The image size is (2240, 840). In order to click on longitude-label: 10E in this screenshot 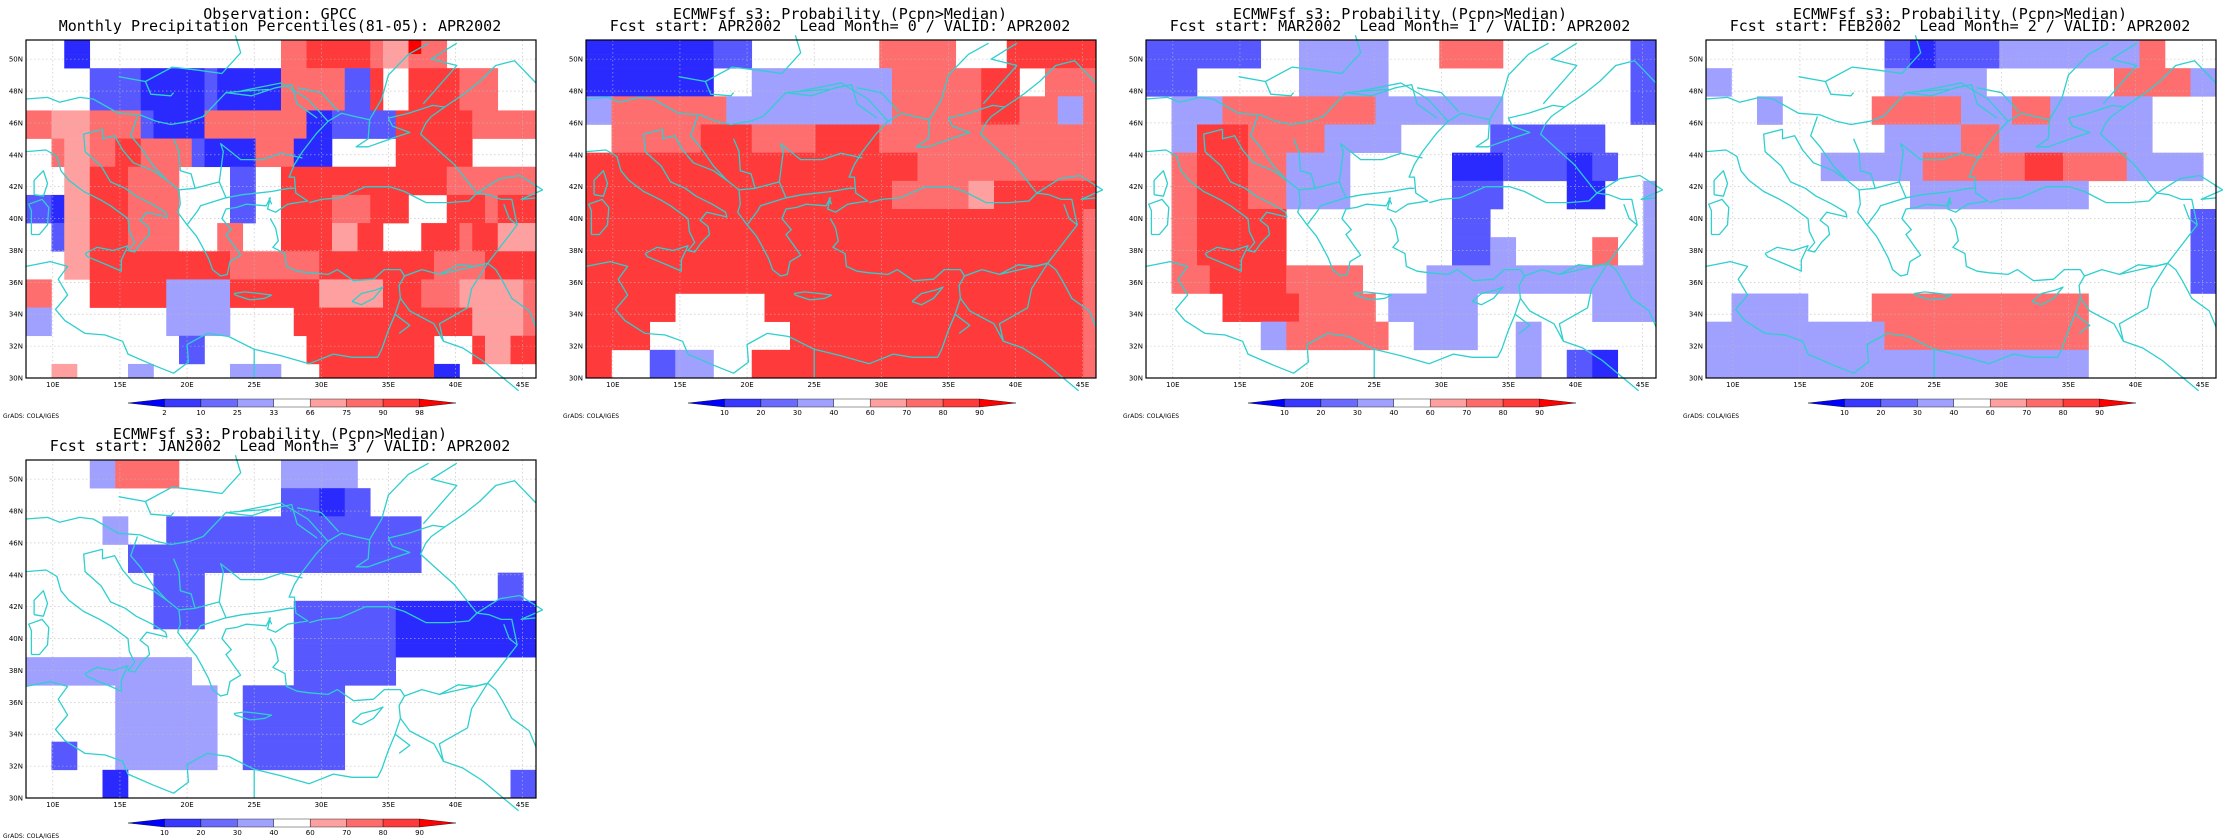, I will do `click(52, 805)`.